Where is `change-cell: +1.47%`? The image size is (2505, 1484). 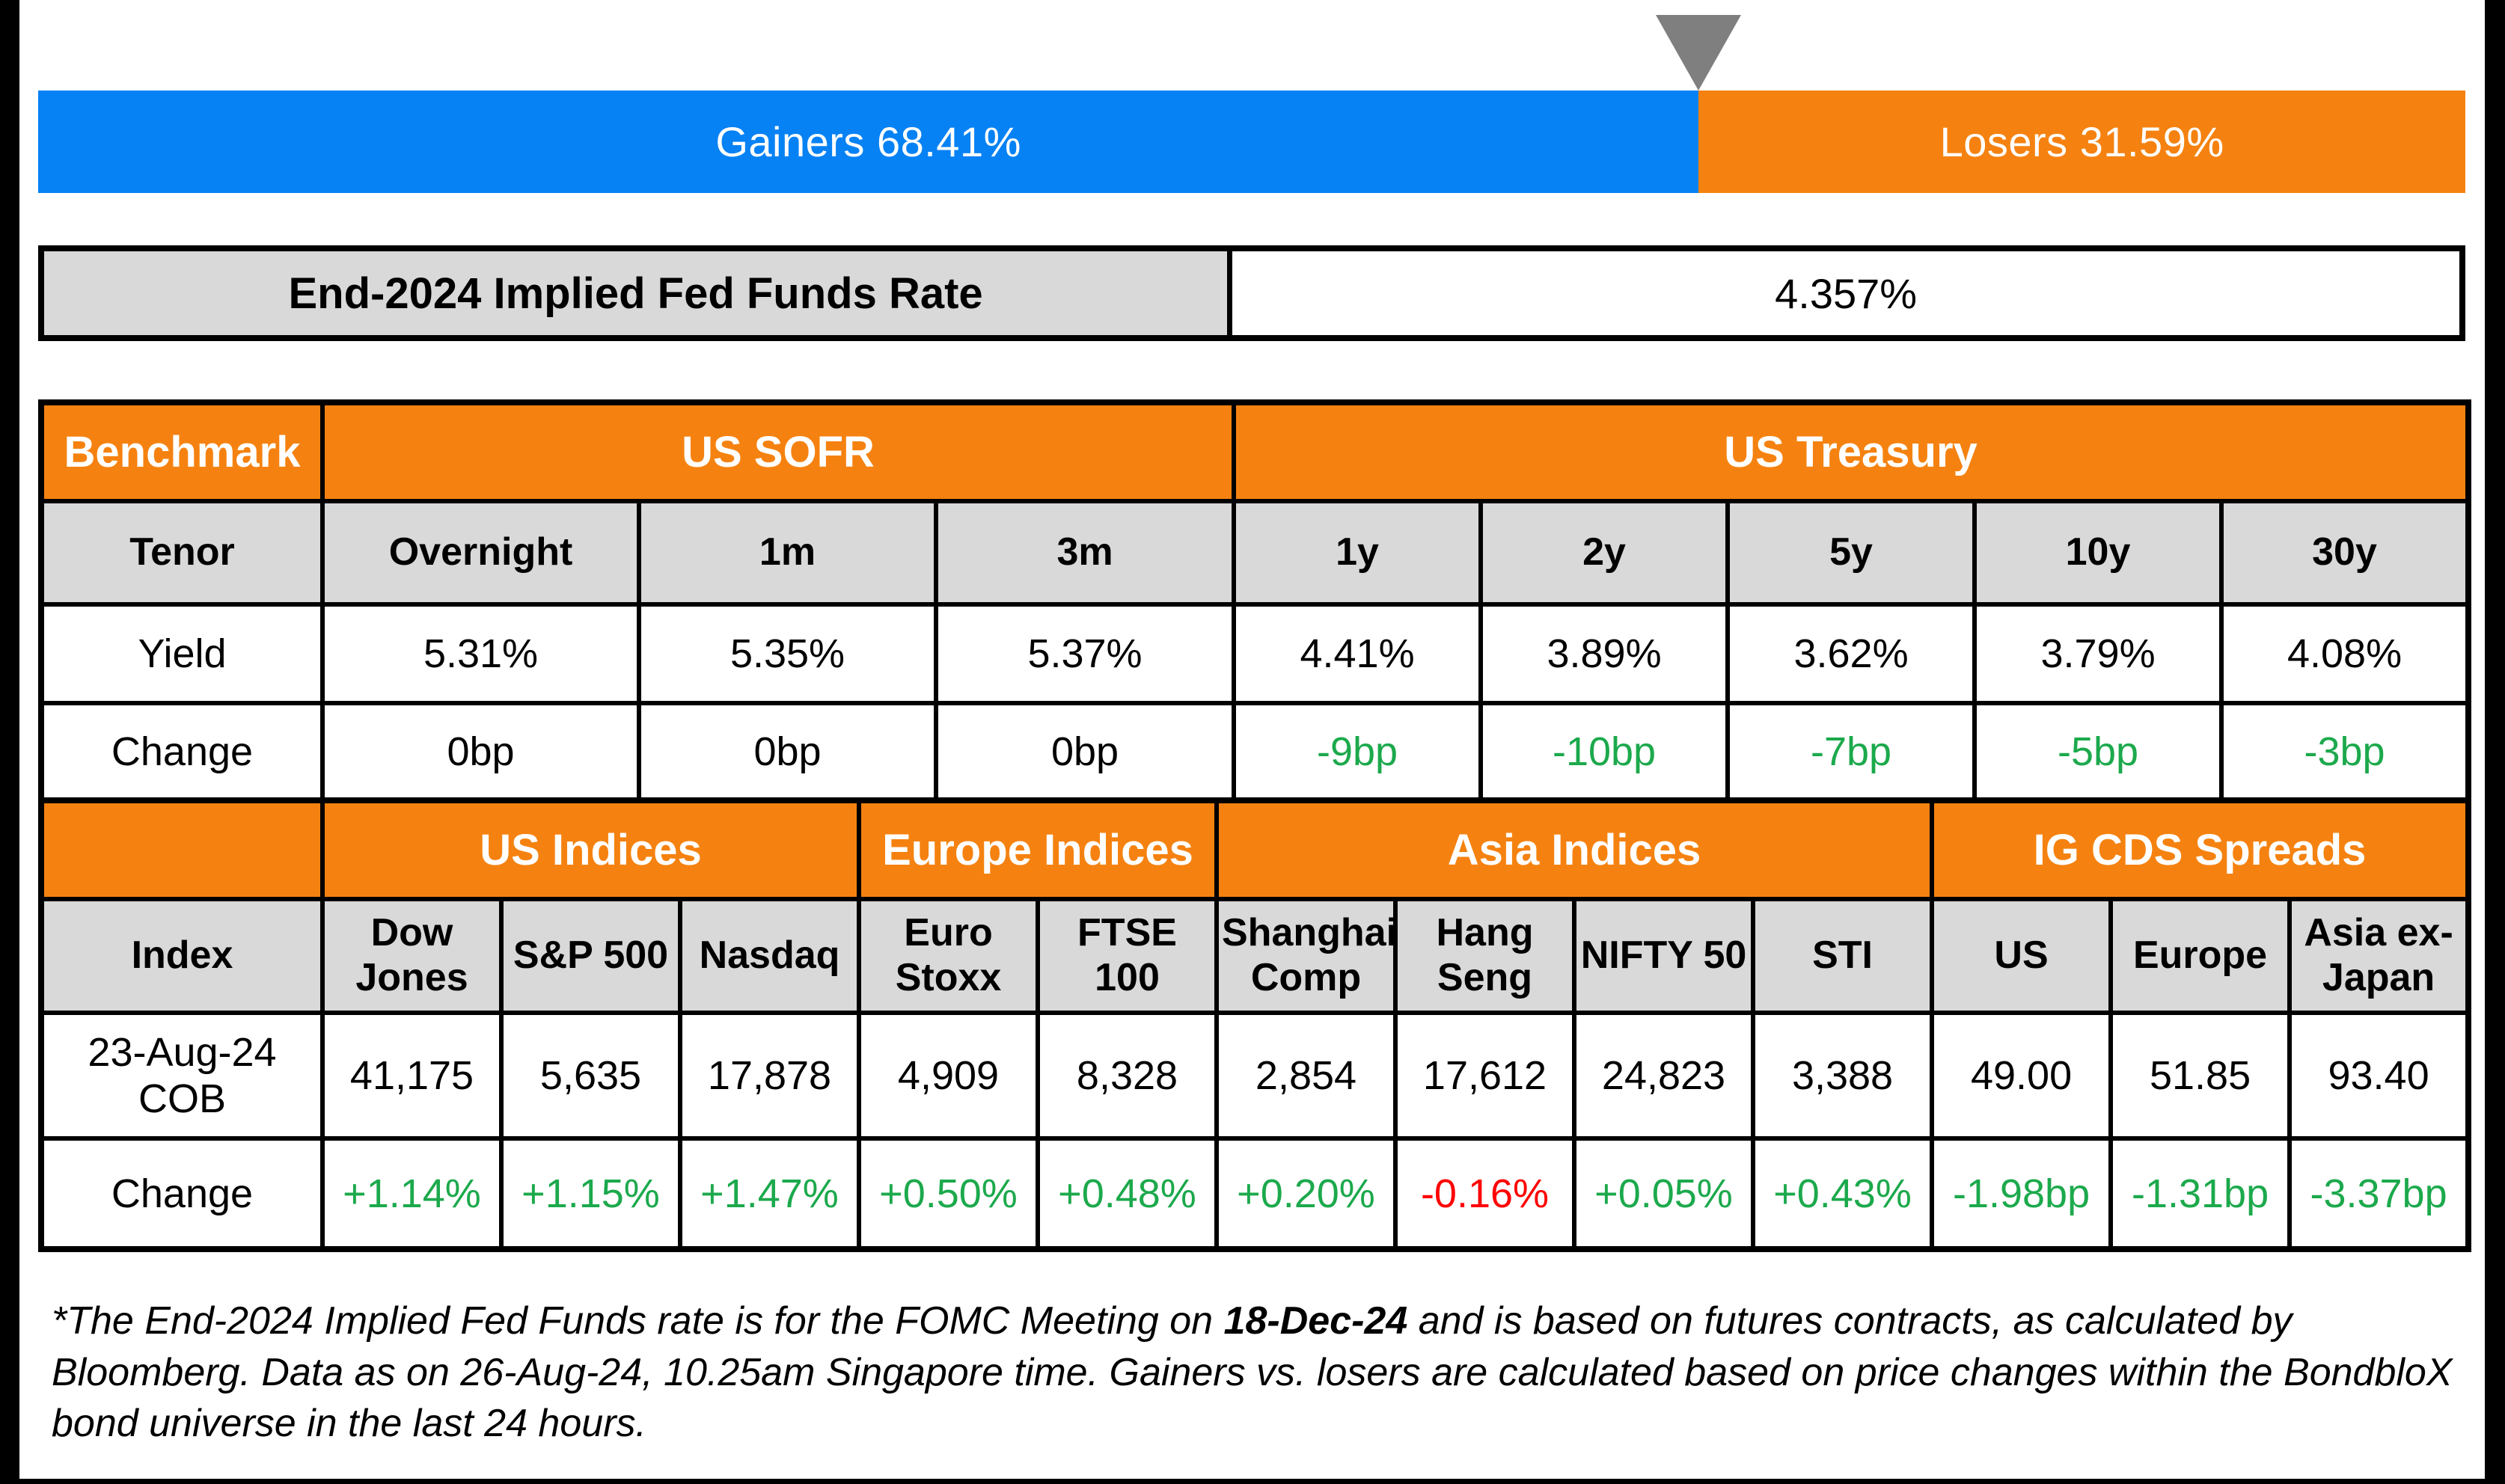 change-cell: +1.47% is located at coordinates (769, 1193).